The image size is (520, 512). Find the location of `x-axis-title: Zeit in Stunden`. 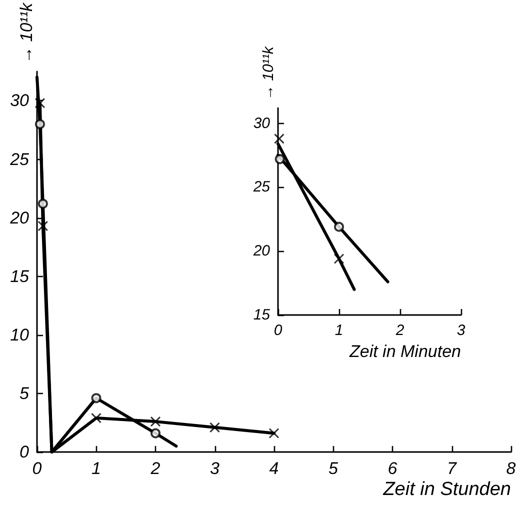

x-axis-title: Zeit in Stunden is located at coordinates (446, 489).